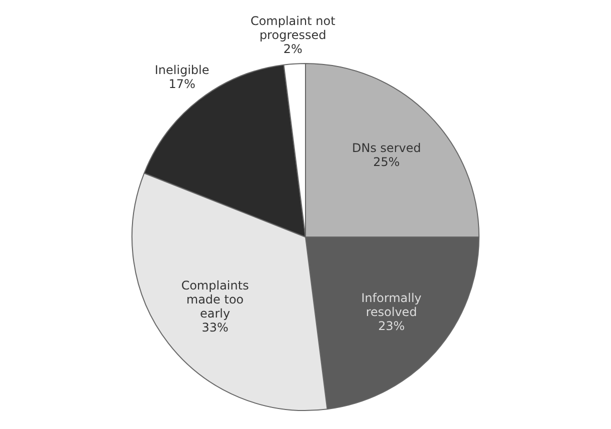 The height and width of the screenshot is (429, 611). What do you see at coordinates (293, 28) in the screenshot?
I see `slice-label: Complaint not progressed` at bounding box center [293, 28].